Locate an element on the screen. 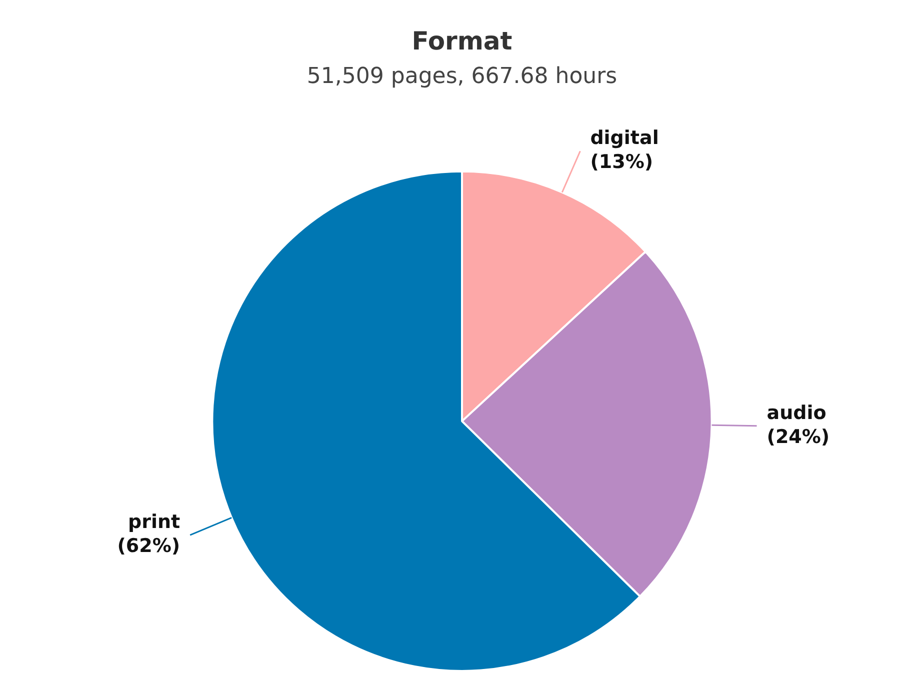 Image resolution: width=924 pixels, height=694 pixels. slice-label: audio is located at coordinates (796, 413).